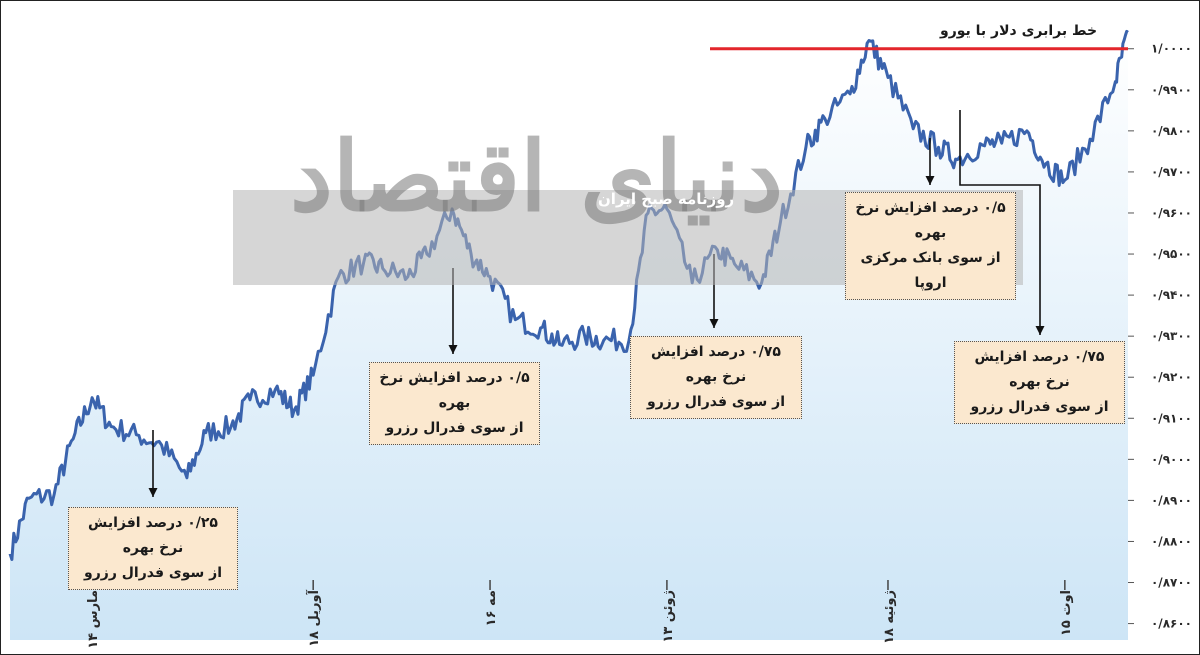 The height and width of the screenshot is (655, 1200). What do you see at coordinates (1171, 500) in the screenshot?
I see `y-tick-label: ۰/۸۹۰۰` at bounding box center [1171, 500].